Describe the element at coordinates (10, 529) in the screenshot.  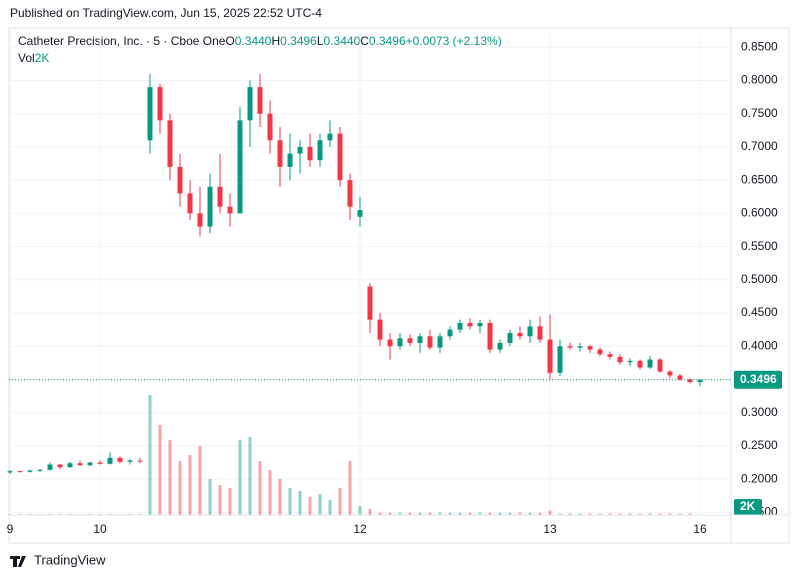
I see `x-tick-label: 9` at that location.